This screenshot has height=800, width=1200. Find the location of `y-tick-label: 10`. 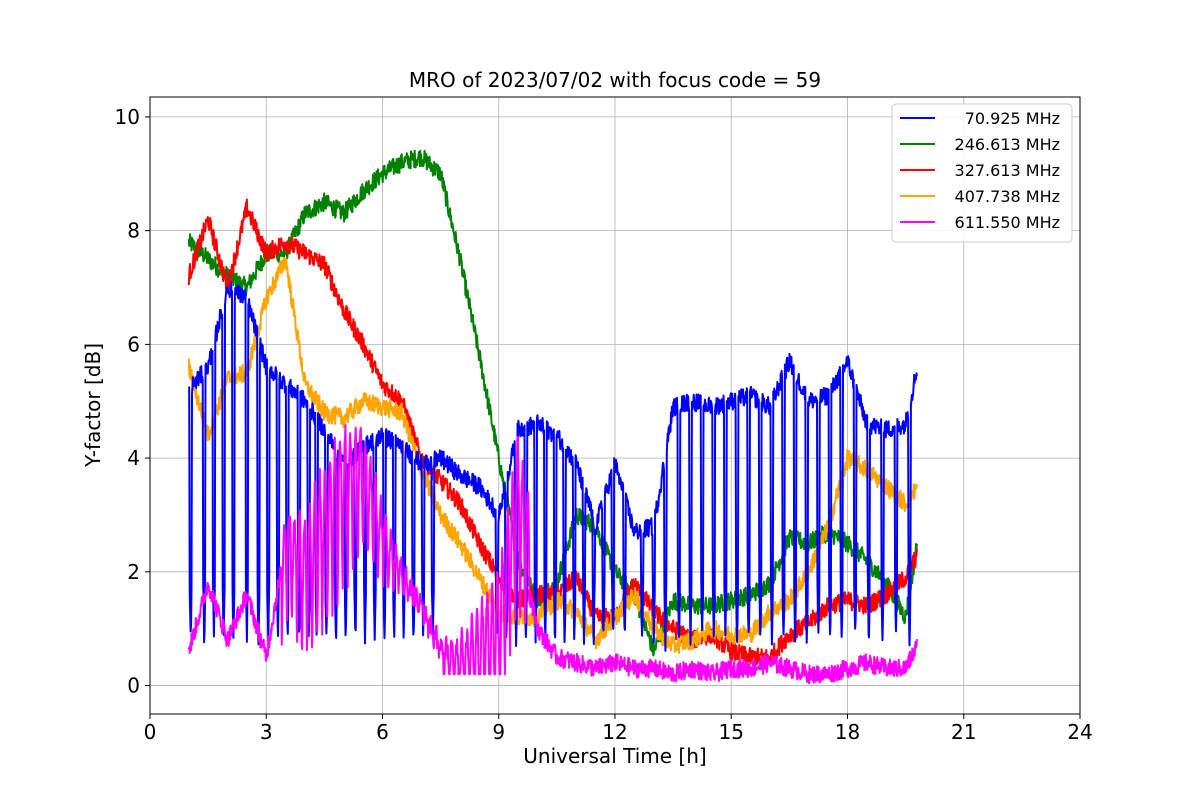

y-tick-label: 10 is located at coordinates (127, 117).